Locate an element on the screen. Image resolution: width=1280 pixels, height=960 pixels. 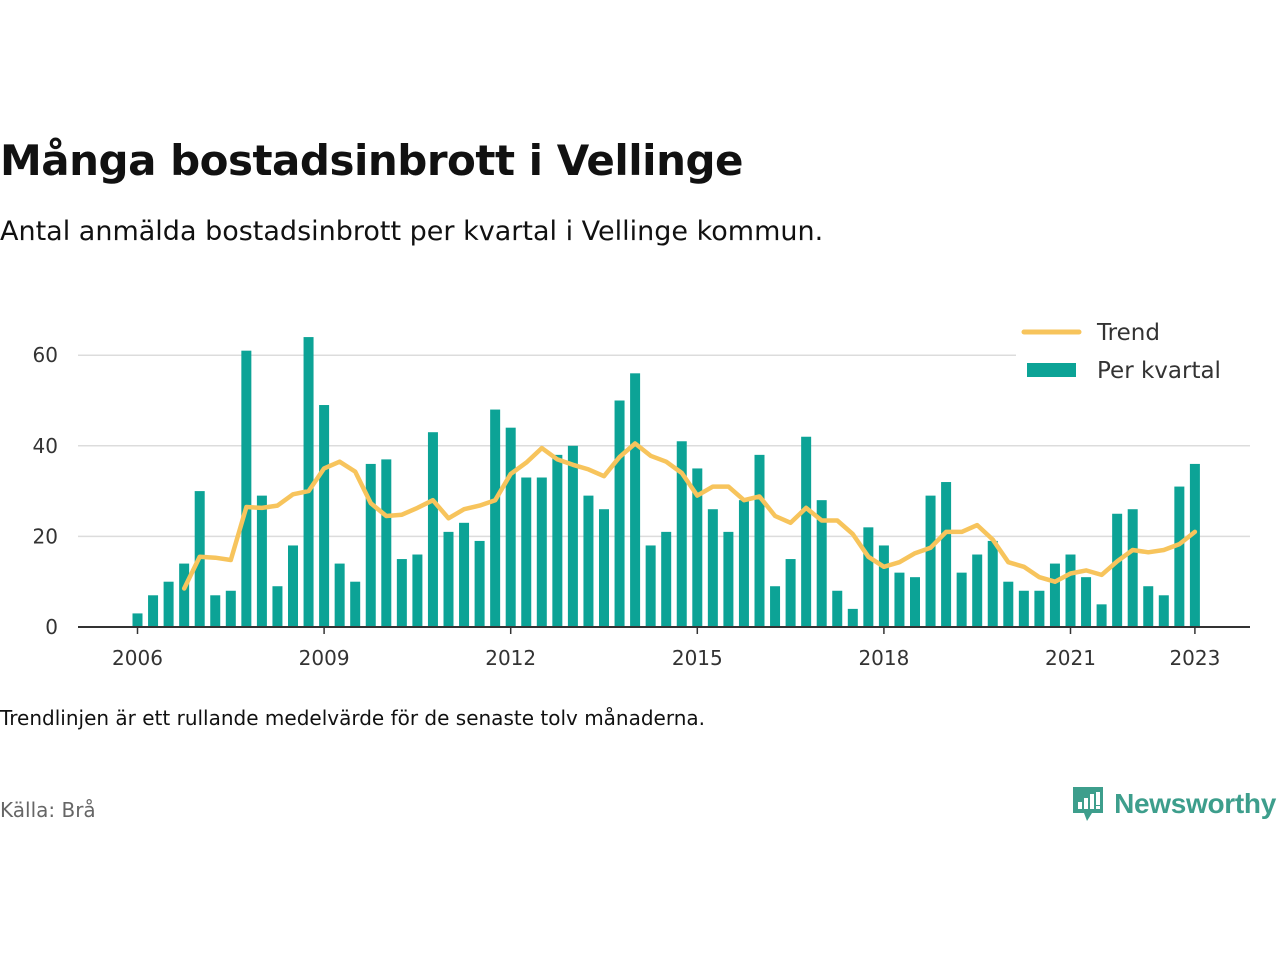
y-axis-ticks: 0 20 40 60 is located at coordinates (45, 491).